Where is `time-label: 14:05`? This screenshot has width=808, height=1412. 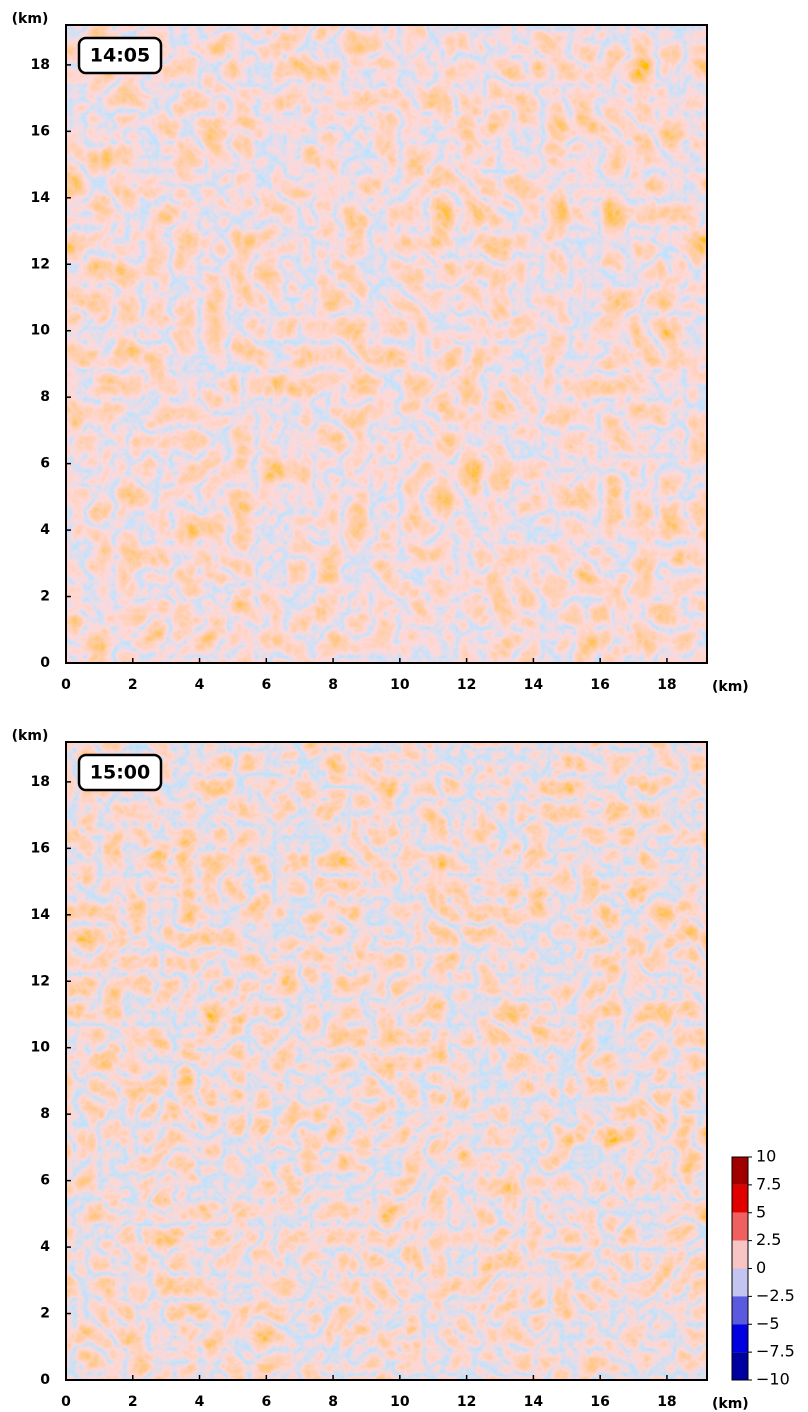
time-label: 14:05 is located at coordinates (120, 56).